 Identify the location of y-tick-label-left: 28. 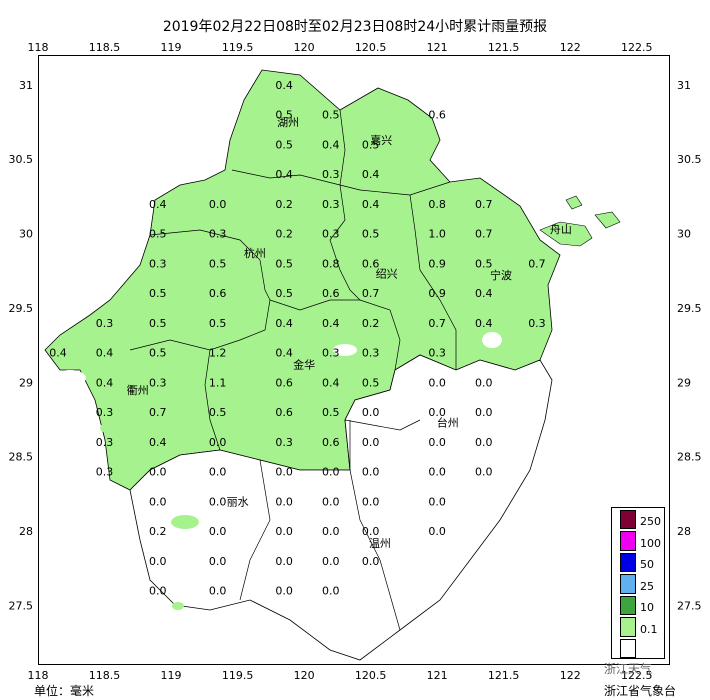
(26, 531).